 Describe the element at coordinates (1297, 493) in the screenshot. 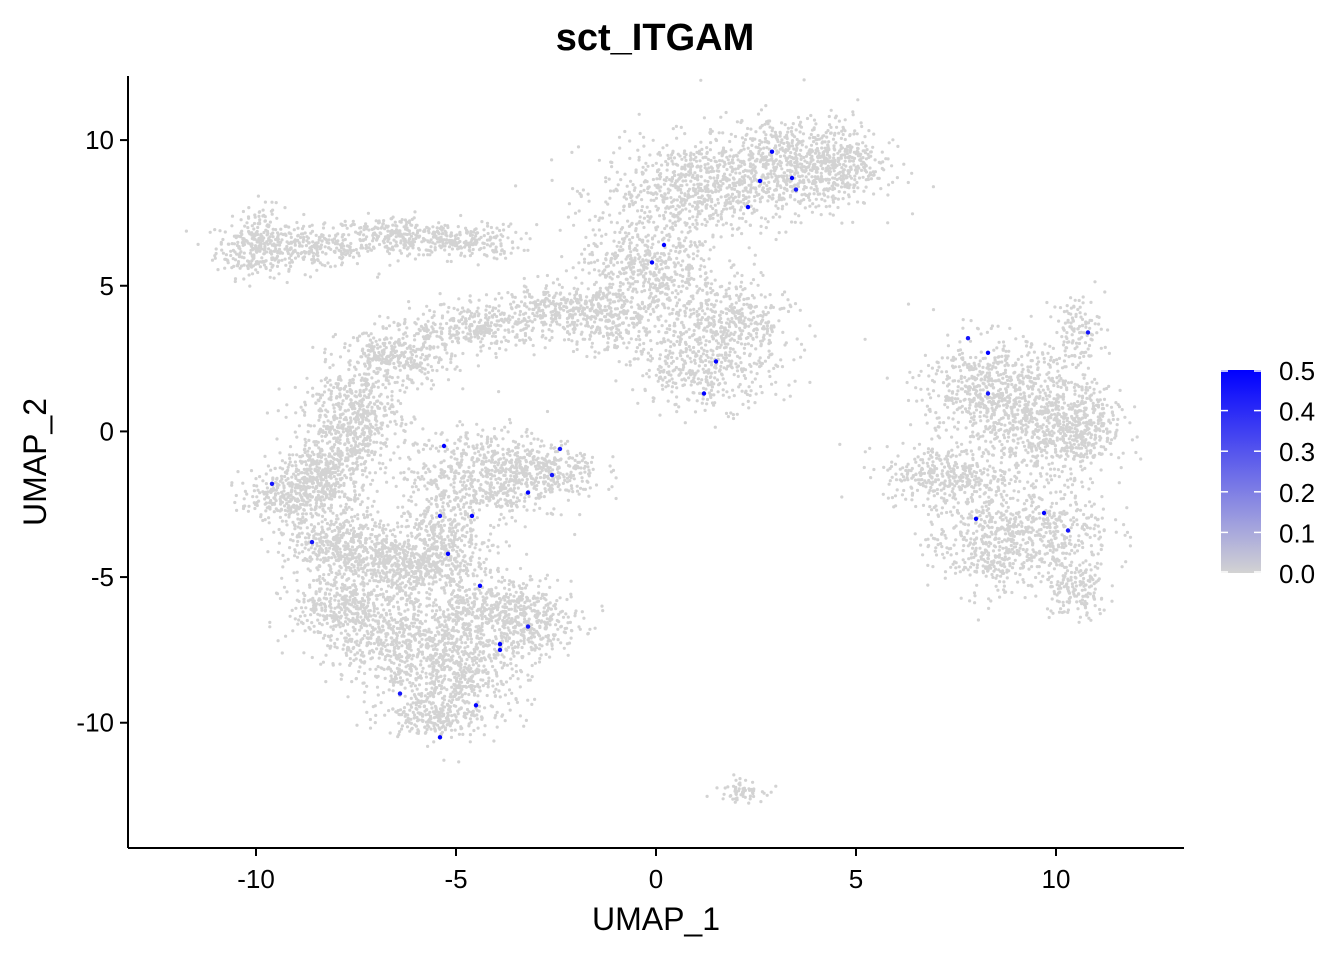

I see `legend-tick-label: 0.2` at that location.